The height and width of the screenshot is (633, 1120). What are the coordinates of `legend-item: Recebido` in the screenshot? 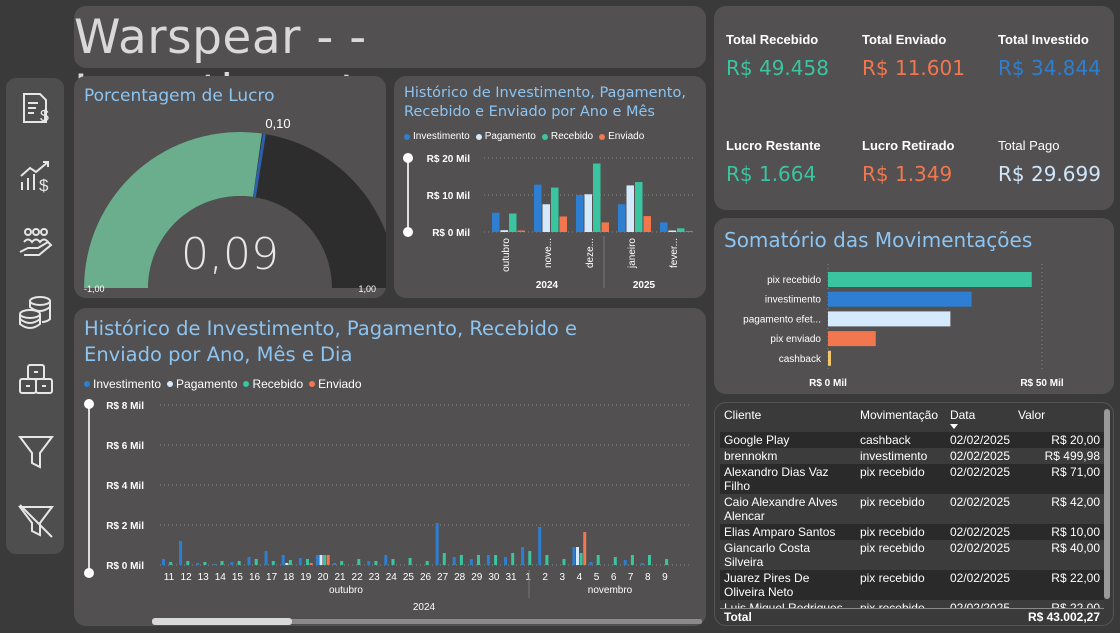 It's located at (273, 384).